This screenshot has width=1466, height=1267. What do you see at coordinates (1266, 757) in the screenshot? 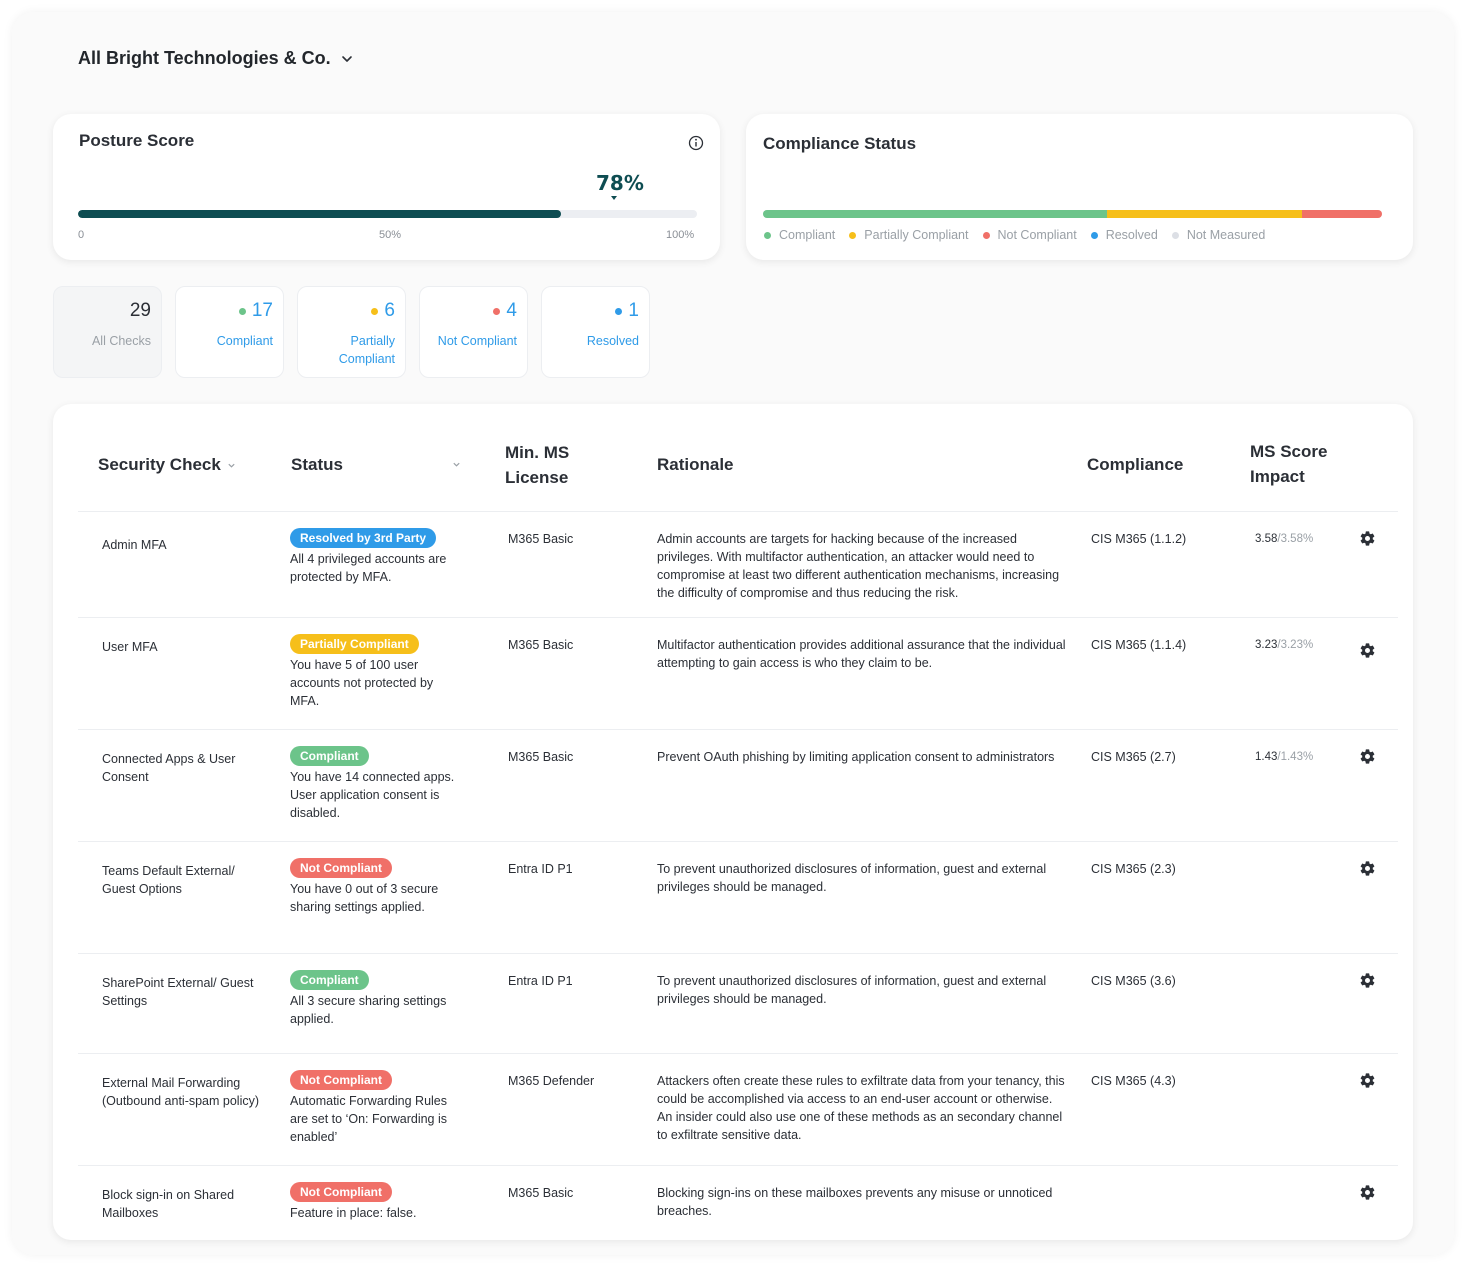
I see `impact-score: 1.43` at bounding box center [1266, 757].